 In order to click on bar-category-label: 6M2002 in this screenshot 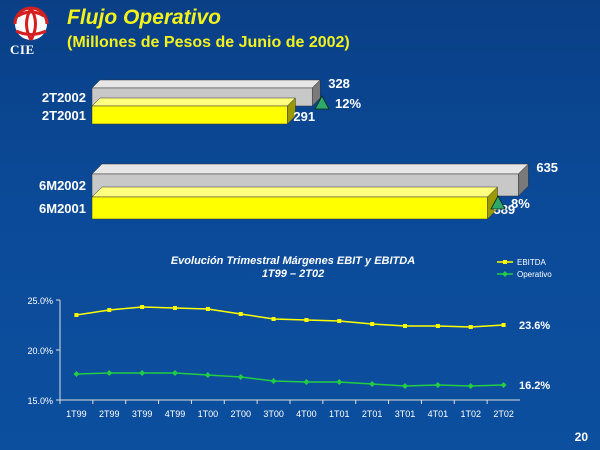, I will do `click(62, 185)`.